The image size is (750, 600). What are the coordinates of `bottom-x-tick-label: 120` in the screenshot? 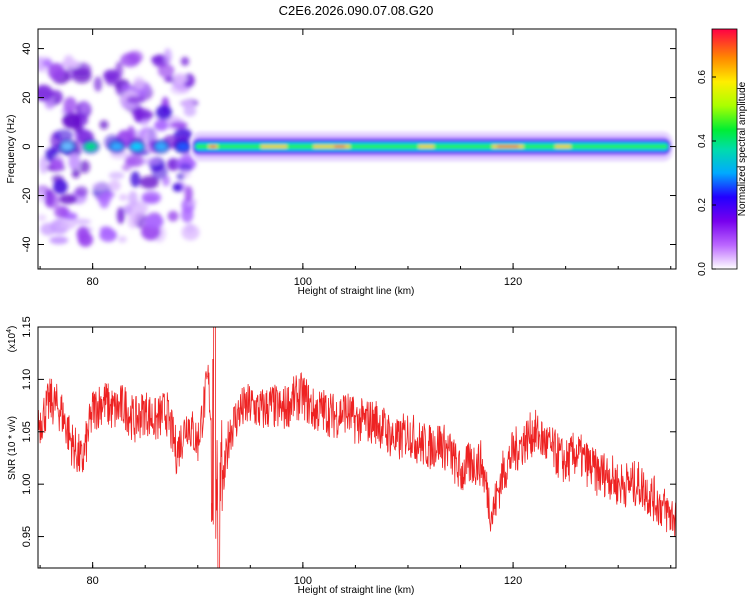 It's located at (513, 581).